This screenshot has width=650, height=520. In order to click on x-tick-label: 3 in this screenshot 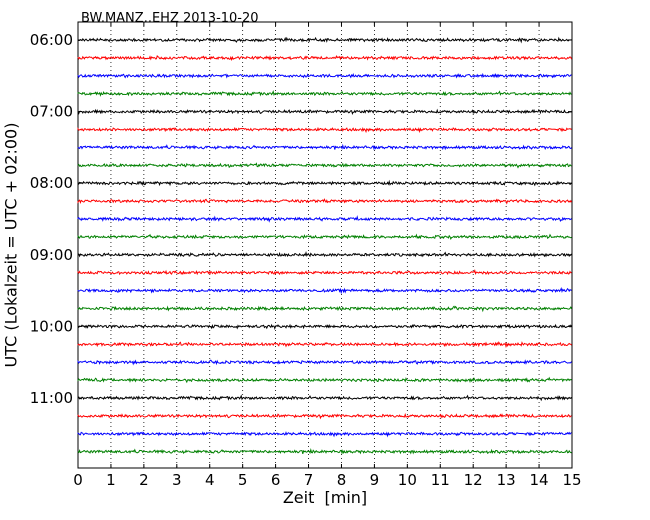, I will do `click(177, 480)`.